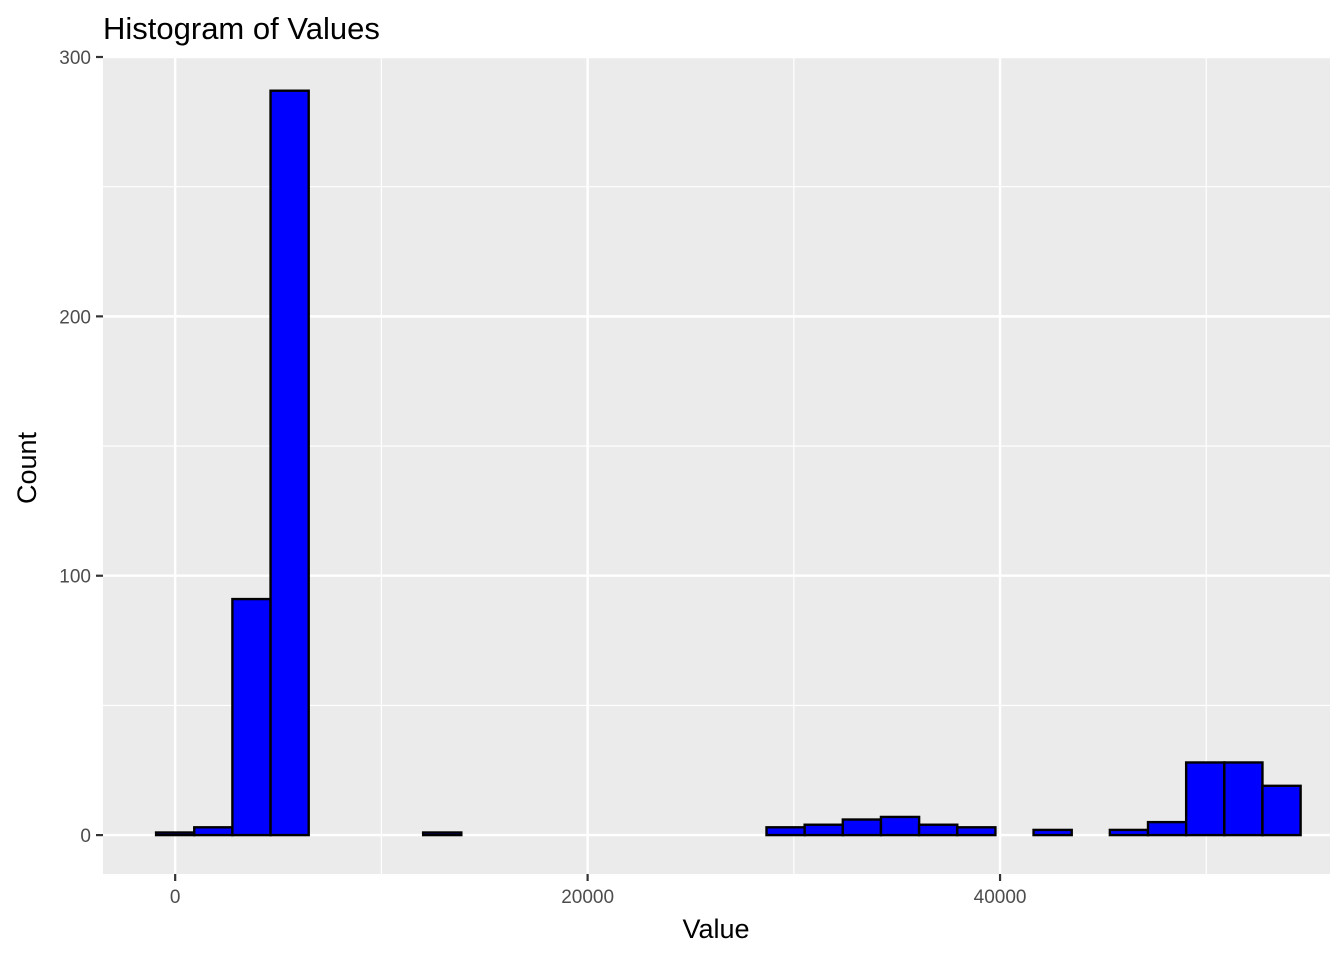 This screenshot has height=960, width=1344. What do you see at coordinates (75, 58) in the screenshot?
I see `y-tick-label: 300` at bounding box center [75, 58].